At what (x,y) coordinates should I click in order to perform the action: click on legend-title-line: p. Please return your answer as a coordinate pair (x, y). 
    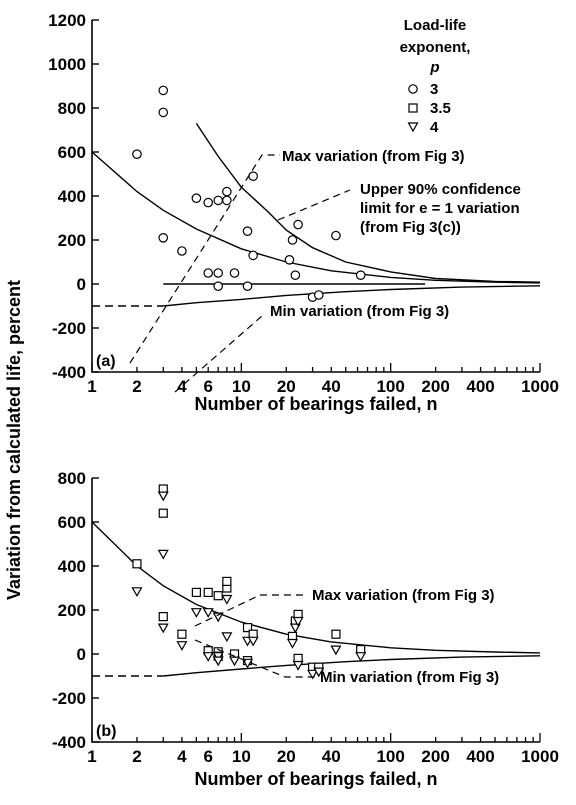
    Looking at the image, I should click on (434, 67).